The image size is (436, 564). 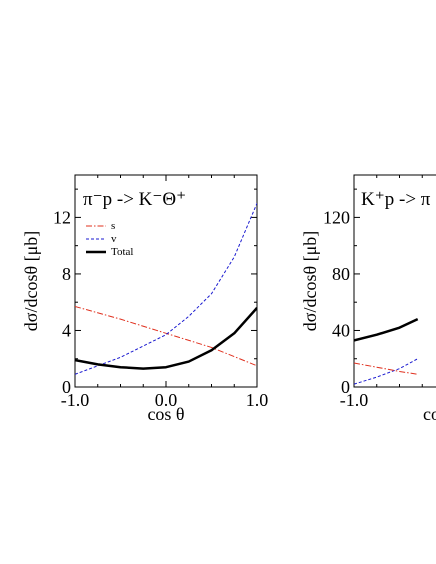 What do you see at coordinates (31, 281) in the screenshot?
I see `y-axis-label-left: dσ/dcosθ [μb]` at bounding box center [31, 281].